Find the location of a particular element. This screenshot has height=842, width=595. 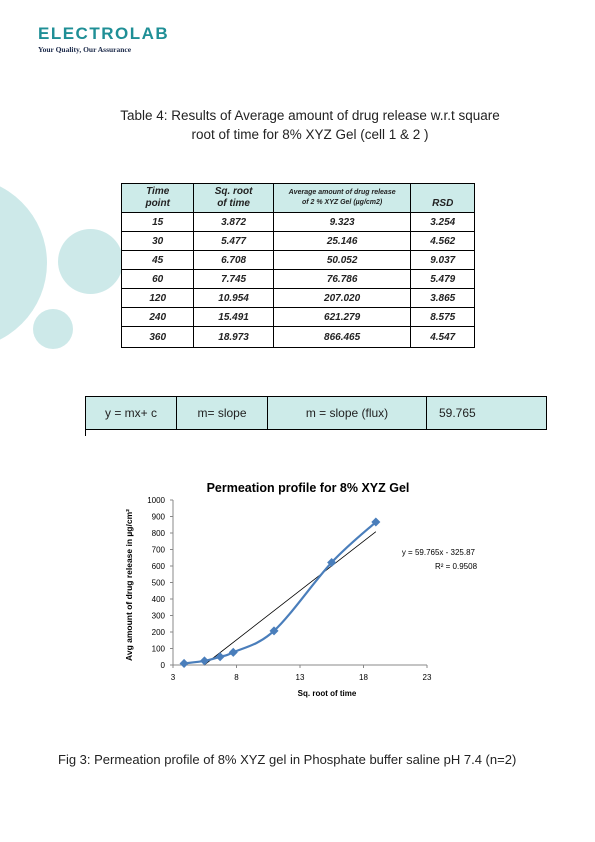

cell-time: 120 is located at coordinates (157, 298).